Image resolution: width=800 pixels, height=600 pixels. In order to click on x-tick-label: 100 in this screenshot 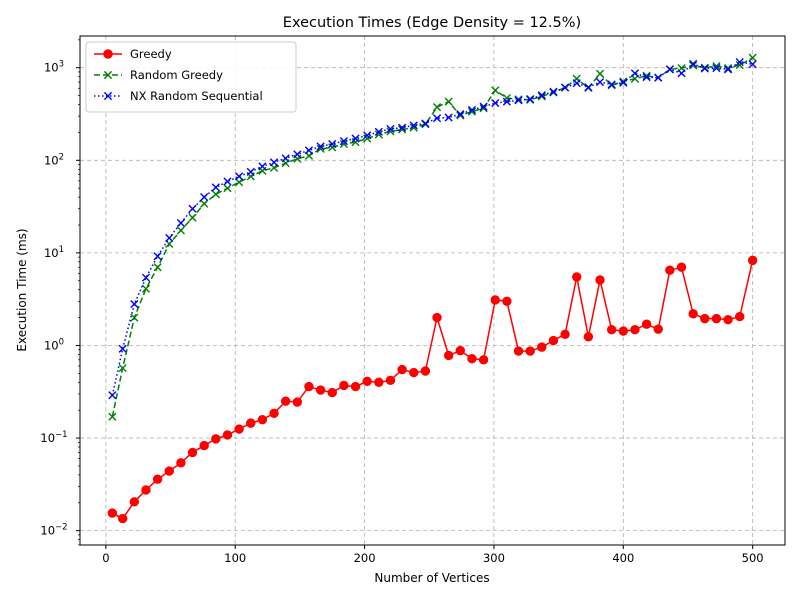, I will do `click(235, 558)`.